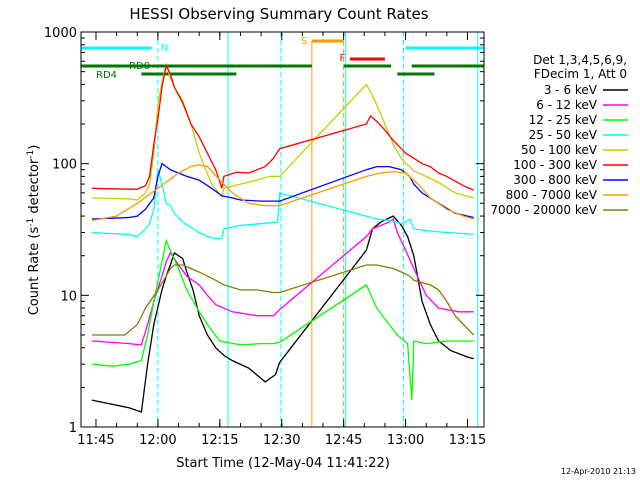 This screenshot has height=480, width=640. What do you see at coordinates (60, 33) in the screenshot?
I see `y-tick-label: 1000` at bounding box center [60, 33].